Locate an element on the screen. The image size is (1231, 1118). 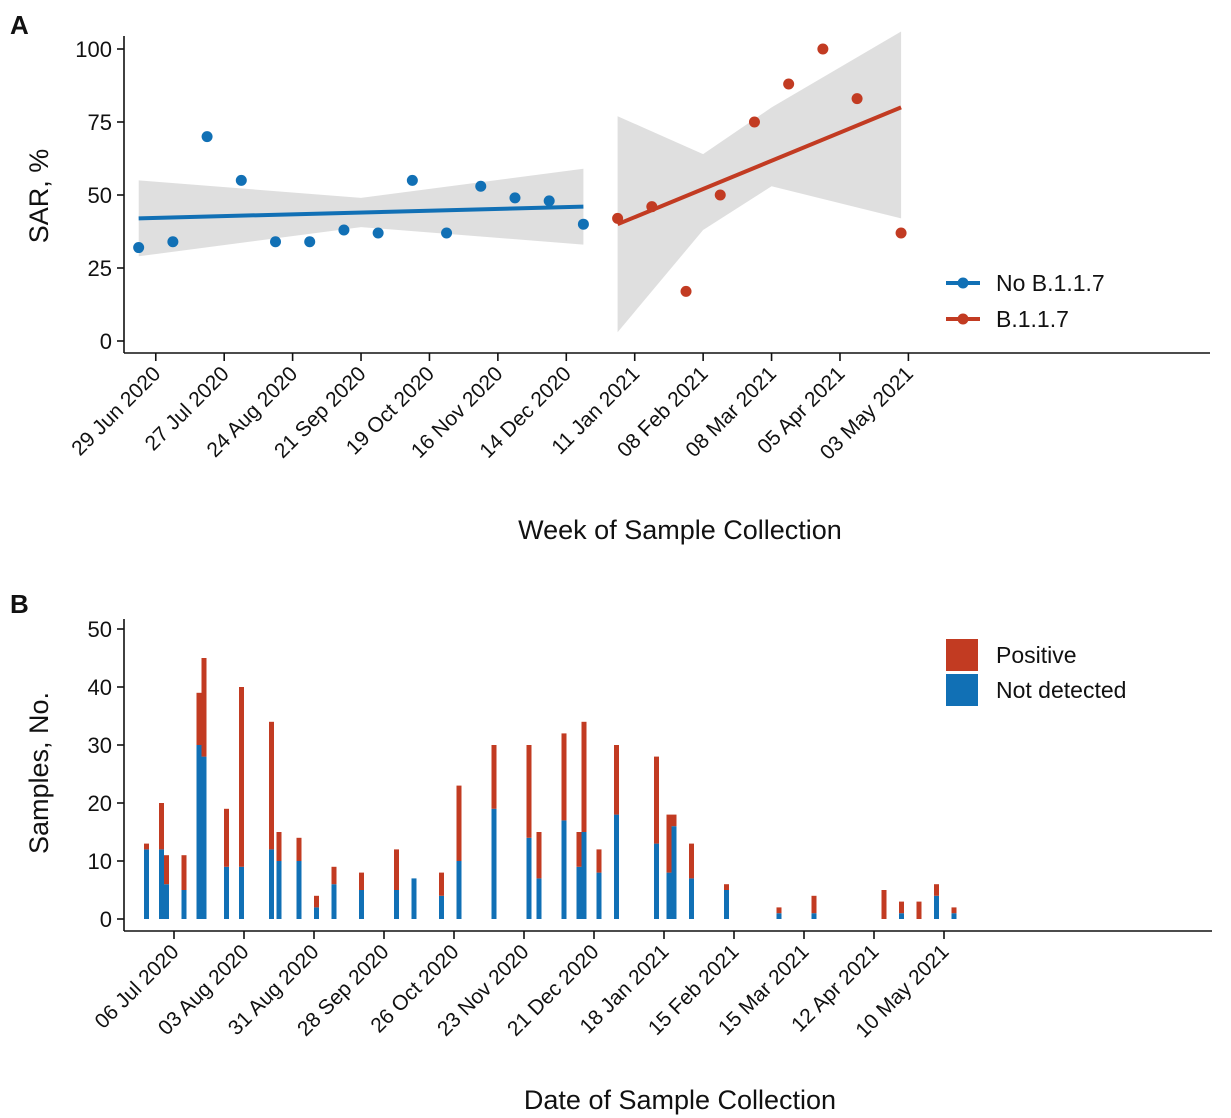
panel-a-y-tick-label: 50 is located at coordinates (100, 195).